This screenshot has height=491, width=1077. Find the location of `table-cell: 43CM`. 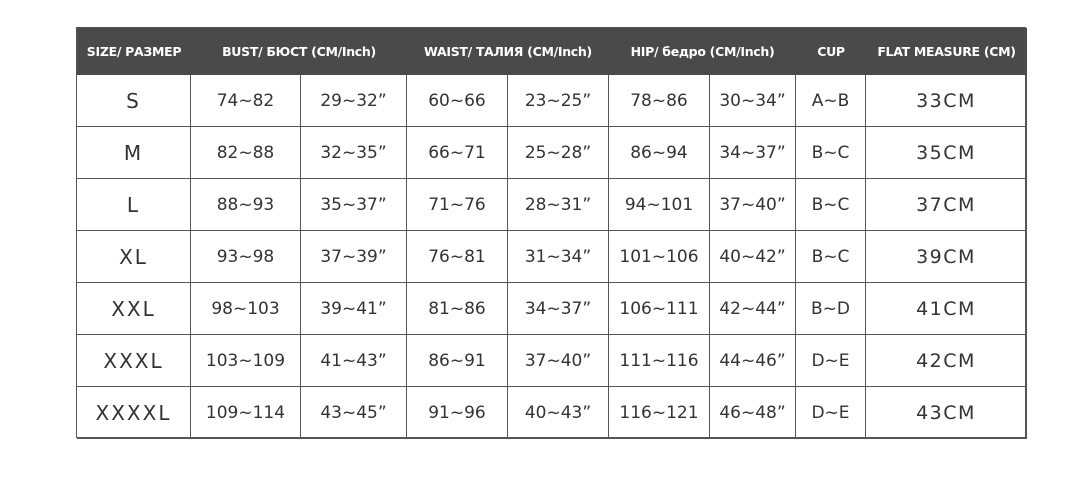

table-cell: 43CM is located at coordinates (946, 413).